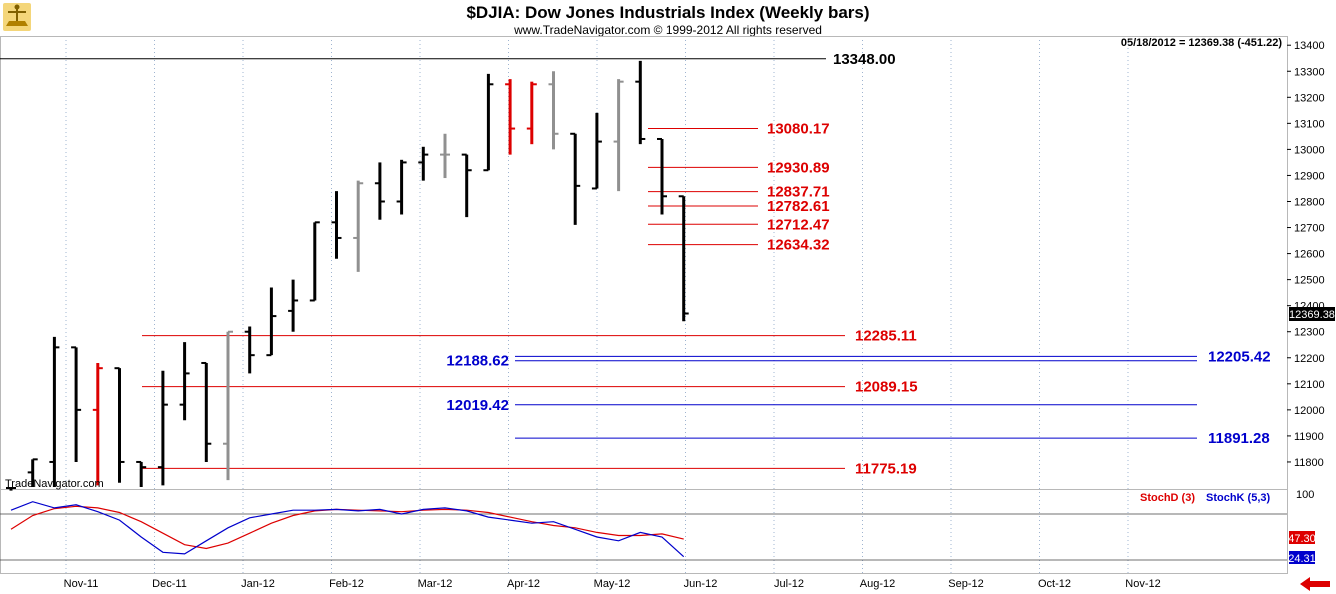  What do you see at coordinates (798, 129) in the screenshot?
I see `price-level-label: 13080.17` at bounding box center [798, 129].